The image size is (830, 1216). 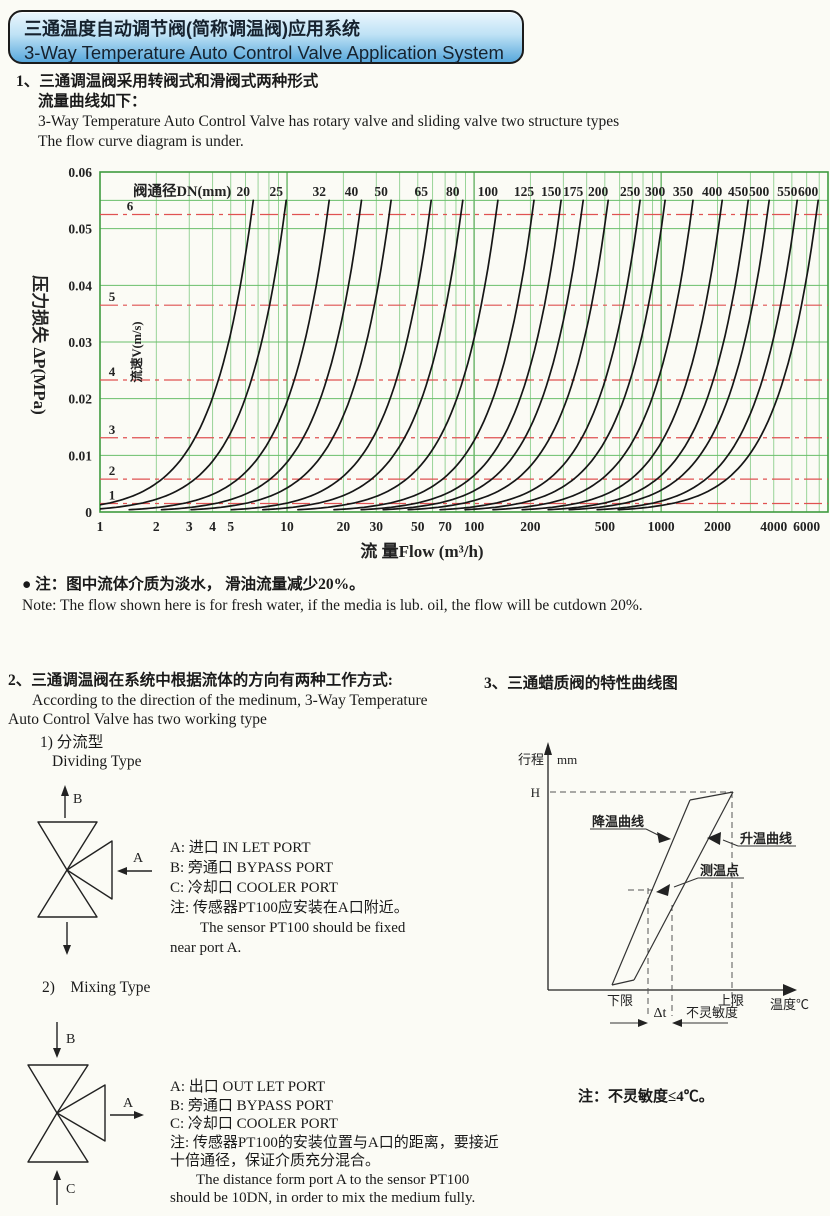 What do you see at coordinates (787, 191) in the screenshot?
I see `svg-text: 550` at bounding box center [787, 191].